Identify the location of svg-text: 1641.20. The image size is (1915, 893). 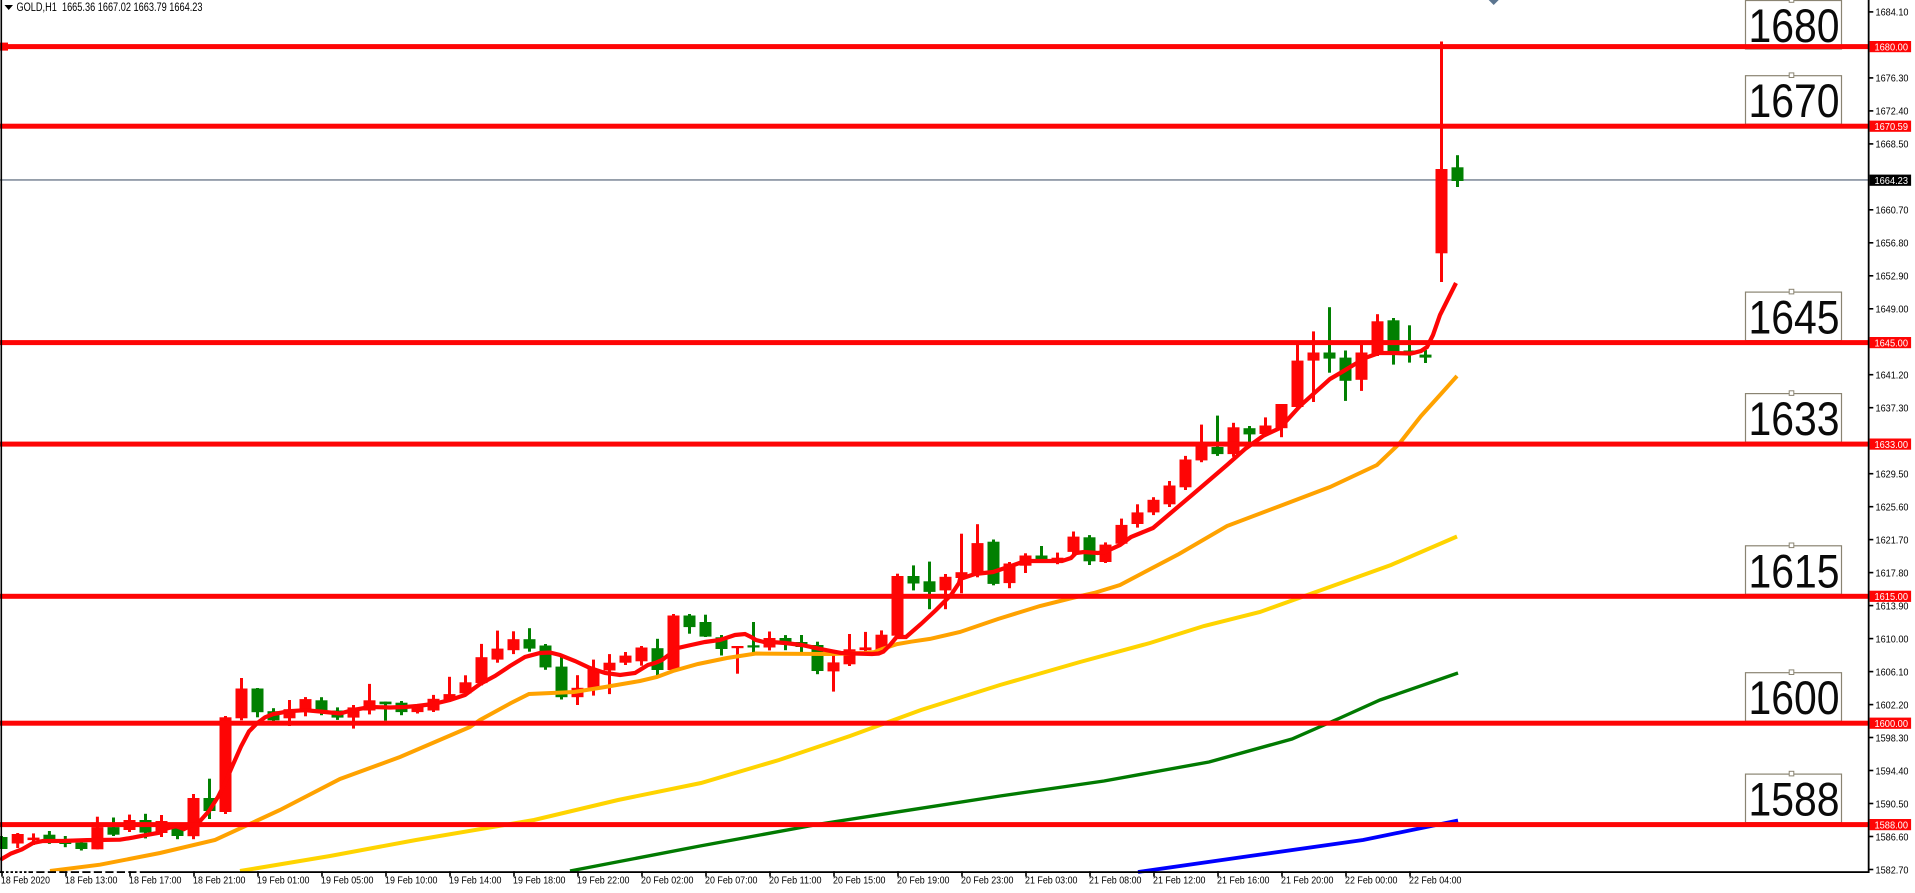
(1892, 376).